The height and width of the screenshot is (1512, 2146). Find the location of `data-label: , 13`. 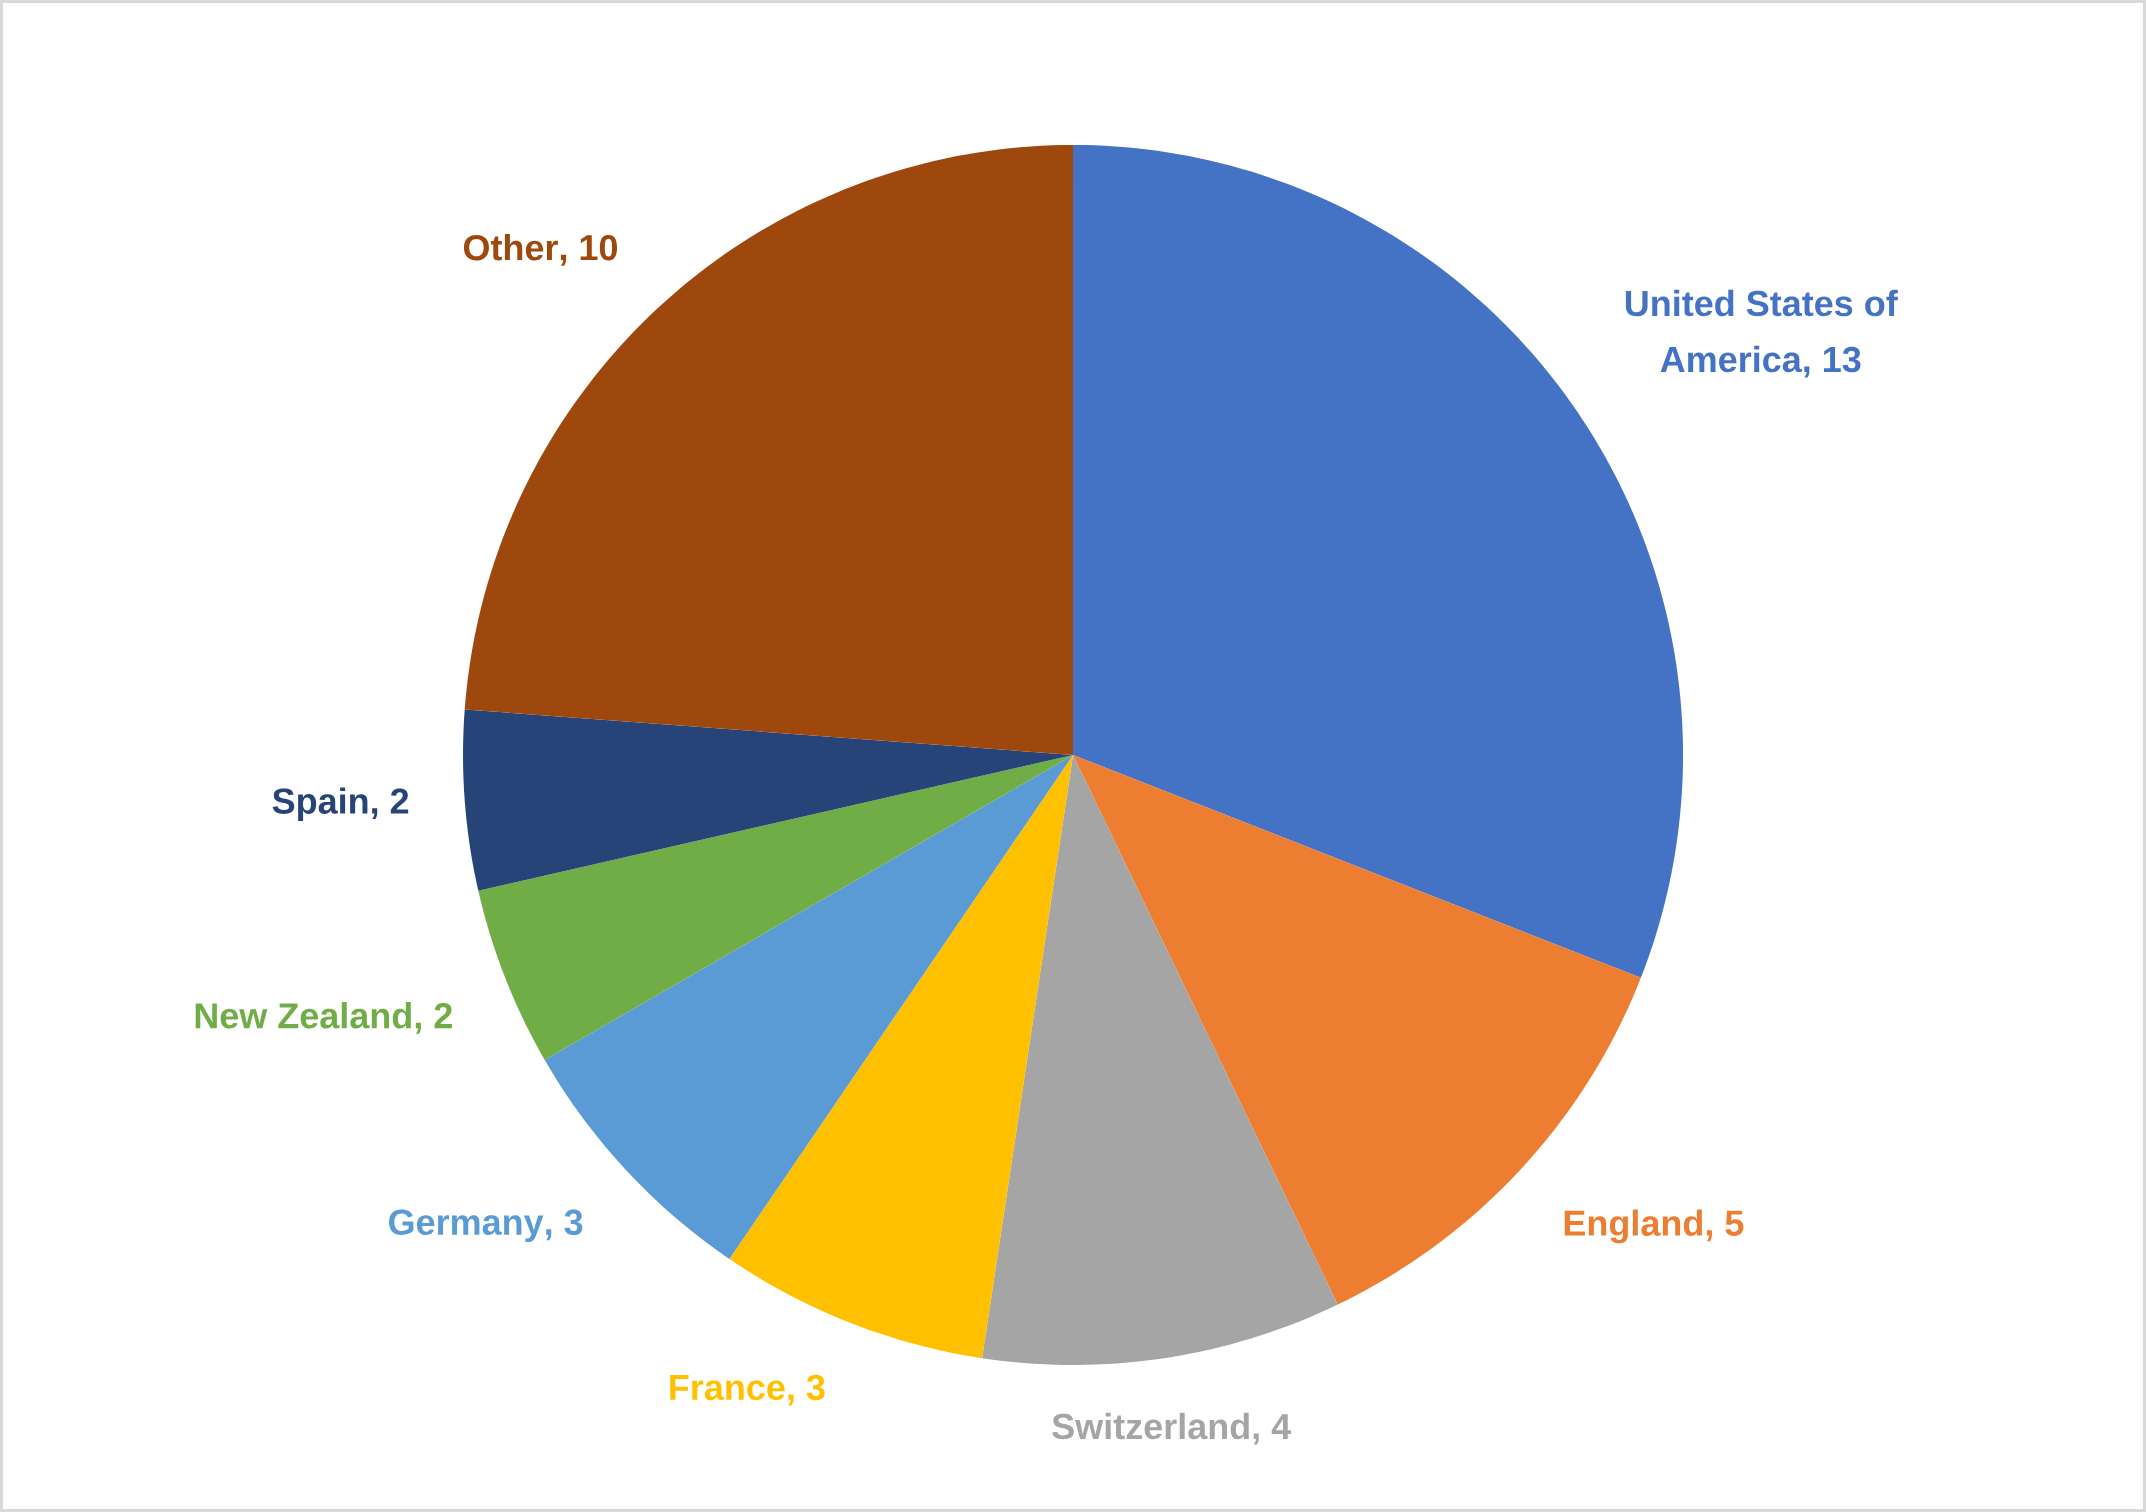

data-label: , 13 is located at coordinates (1832, 362).